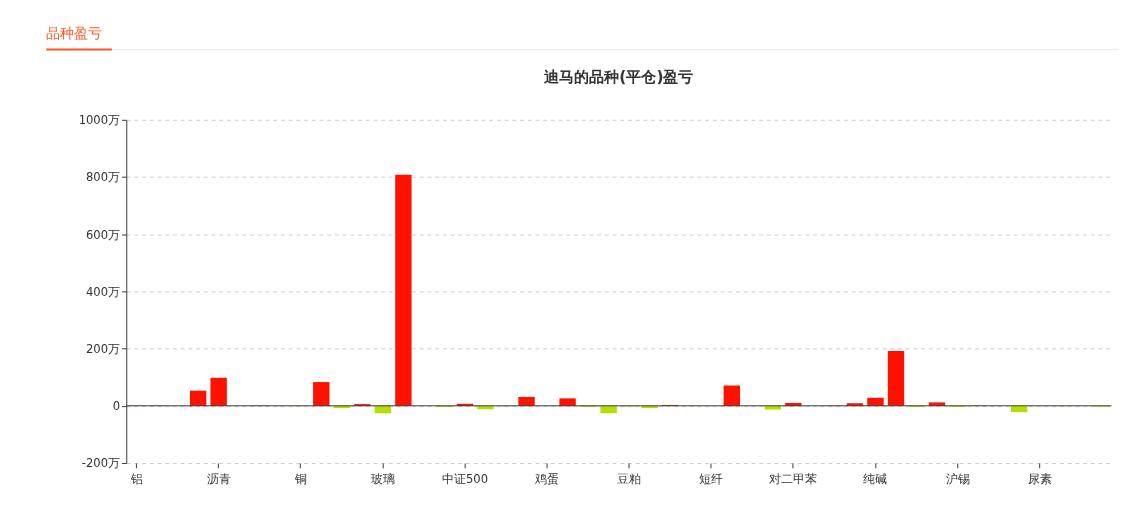 The image size is (1125, 518). I want to click on y-tick-label: 600万, so click(103, 234).